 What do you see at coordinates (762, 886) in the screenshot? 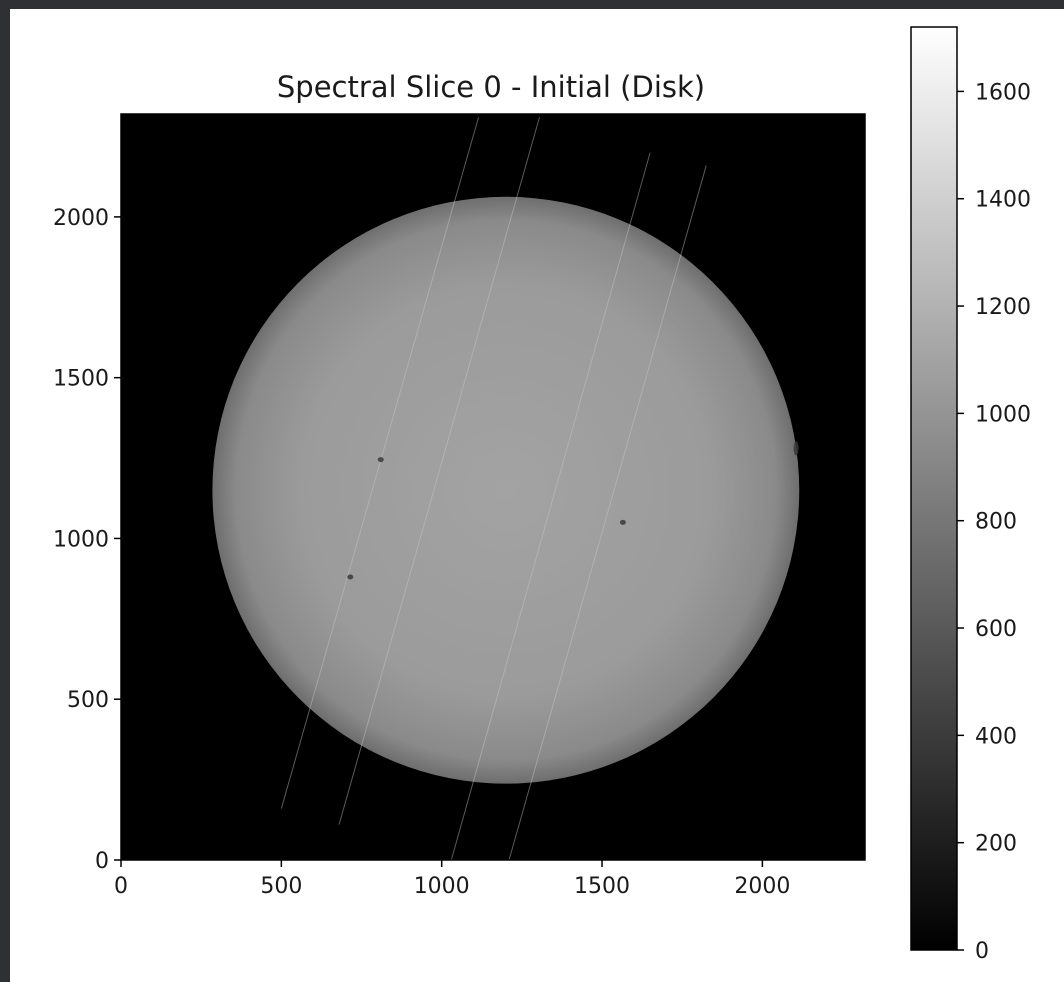
I see `x-tick-label: 2000` at bounding box center [762, 886].